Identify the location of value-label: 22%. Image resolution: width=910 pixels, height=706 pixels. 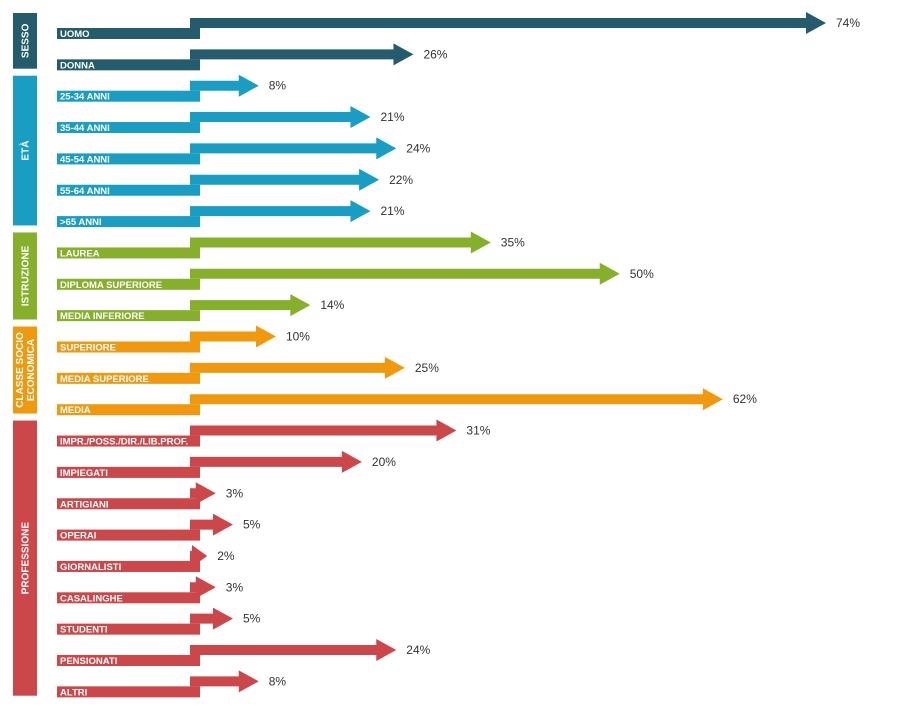
(401, 180).